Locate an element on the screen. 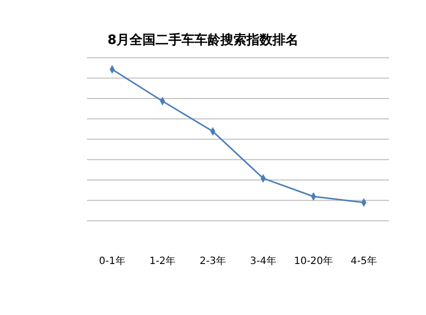  x-tick-label: 10-20年 is located at coordinates (314, 261).